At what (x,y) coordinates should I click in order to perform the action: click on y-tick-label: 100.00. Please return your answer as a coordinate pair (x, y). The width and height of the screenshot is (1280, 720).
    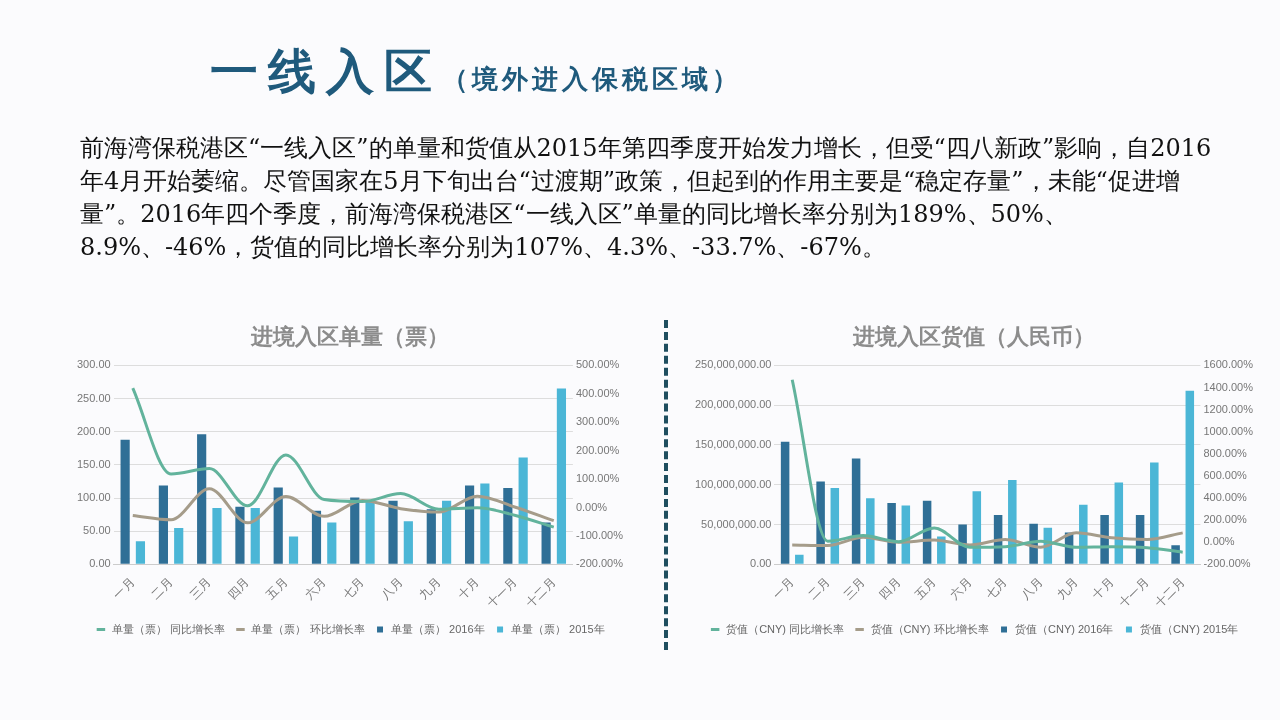
    Looking at the image, I should click on (93, 497).